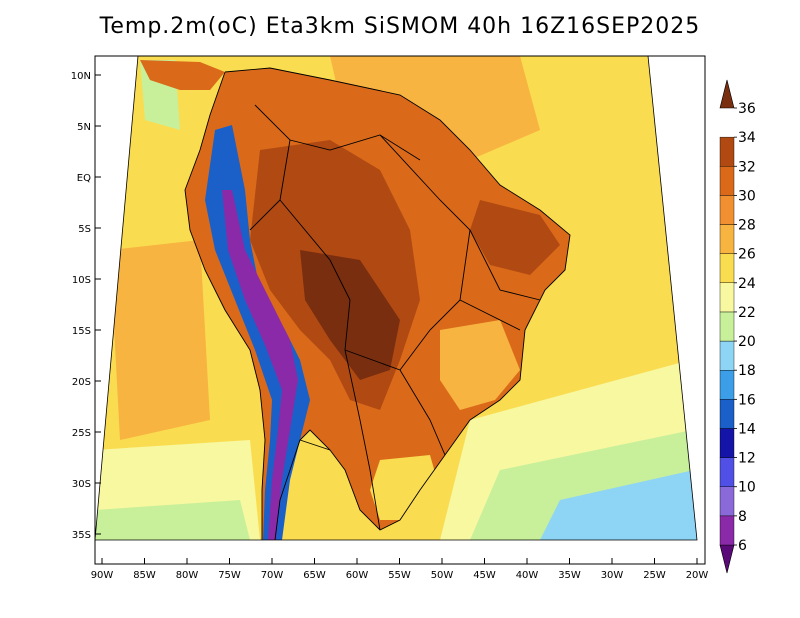 The image size is (800, 618). What do you see at coordinates (747, 226) in the screenshot?
I see `colorbar-label: 28` at bounding box center [747, 226].